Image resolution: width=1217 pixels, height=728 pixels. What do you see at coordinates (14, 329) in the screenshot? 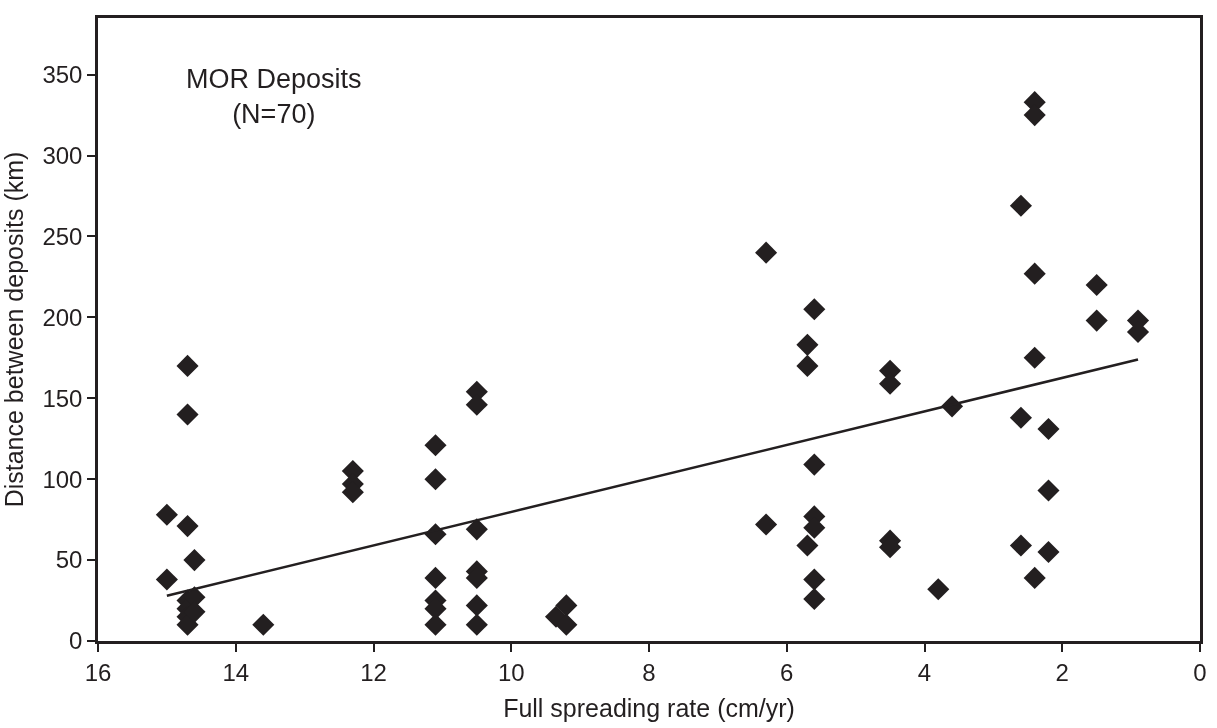
I see `y-axis-title: Distance between deposits (km)` at bounding box center [14, 329].